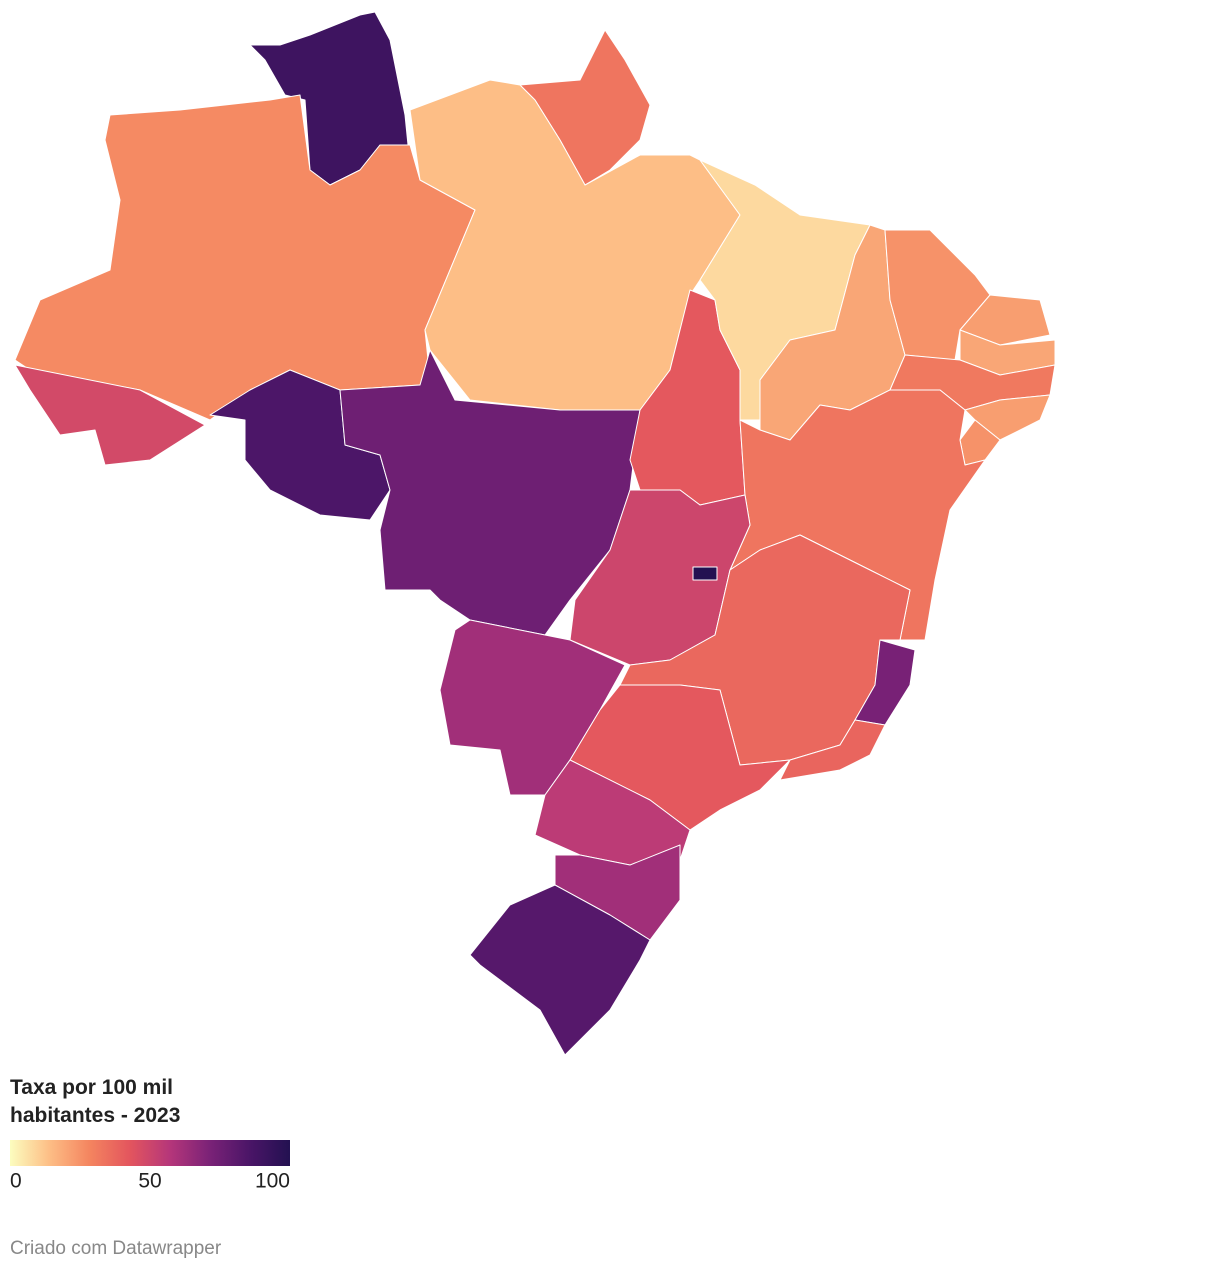  I want to click on credit: Criado com Datawrapper, so click(116, 1248).